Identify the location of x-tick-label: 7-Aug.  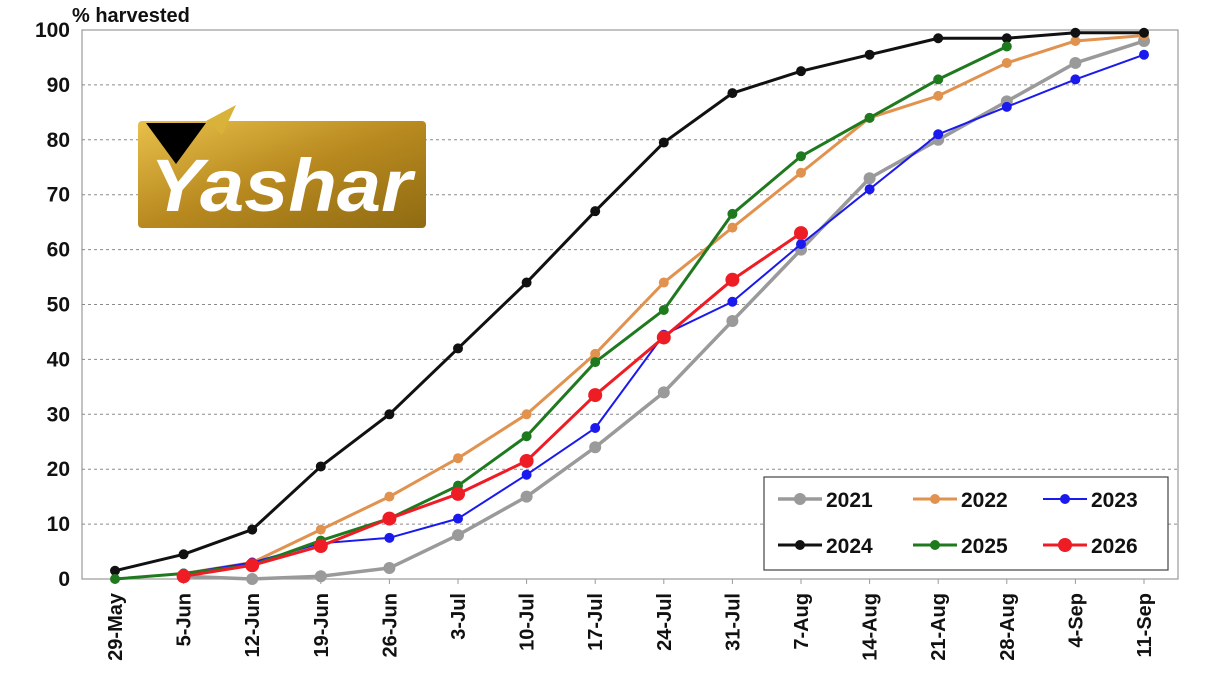
(802, 621).